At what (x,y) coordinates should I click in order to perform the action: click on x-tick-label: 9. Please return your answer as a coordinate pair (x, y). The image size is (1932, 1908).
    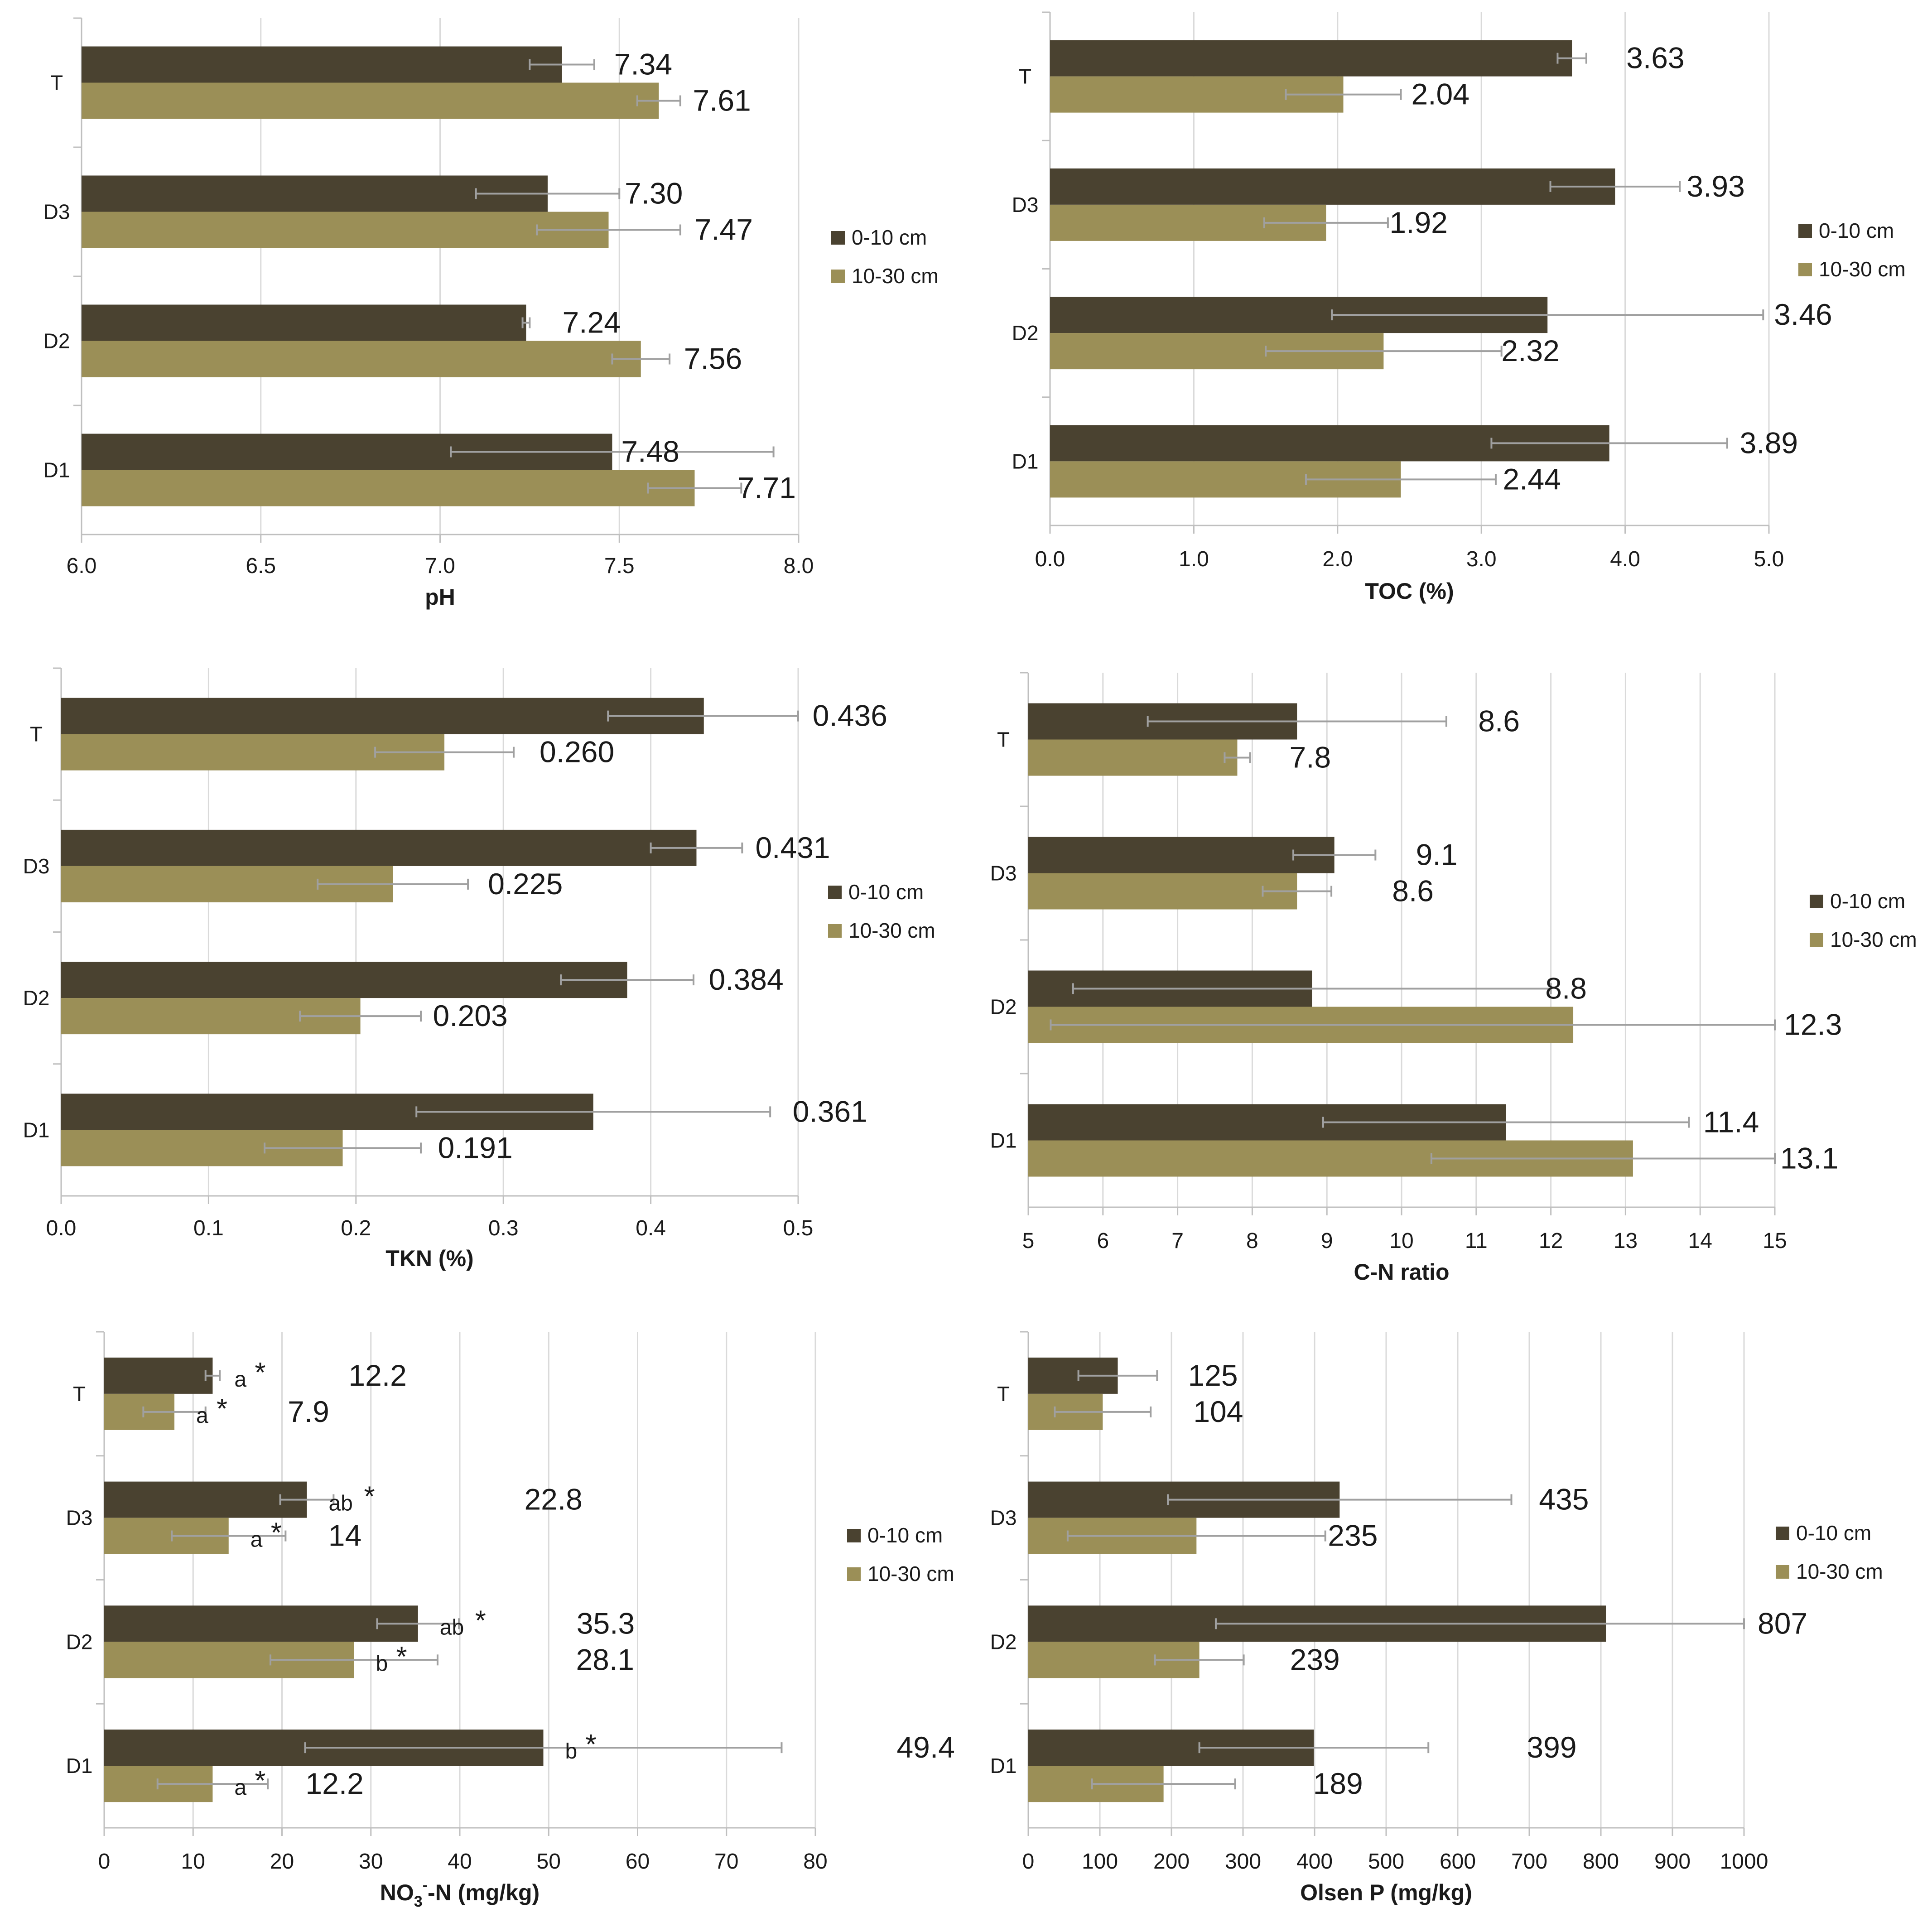
    Looking at the image, I should click on (1327, 1241).